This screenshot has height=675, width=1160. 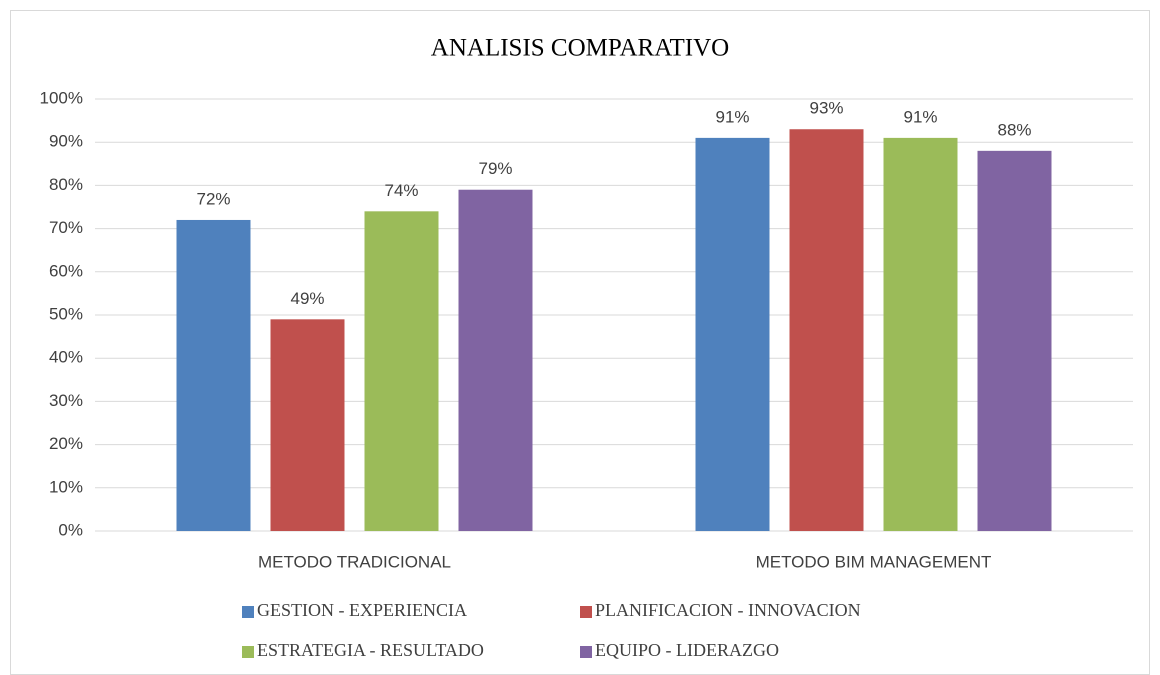 What do you see at coordinates (362, 610) in the screenshot?
I see `legend-label: GESTION - EXPERIENCIA` at bounding box center [362, 610].